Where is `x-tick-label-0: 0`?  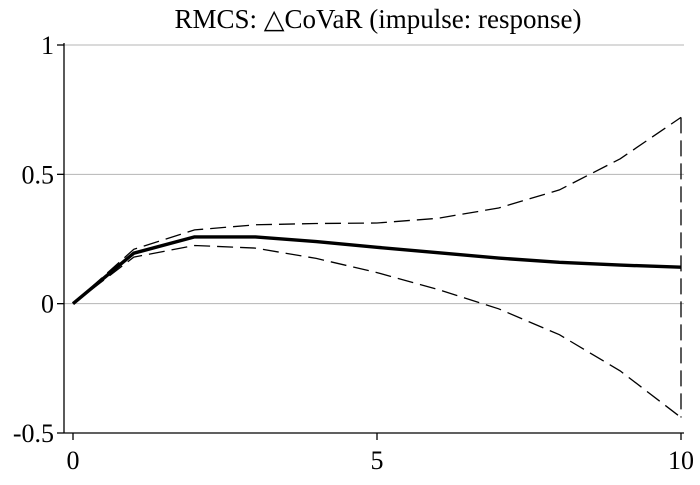
x-tick-label-0: 0 is located at coordinates (73, 460).